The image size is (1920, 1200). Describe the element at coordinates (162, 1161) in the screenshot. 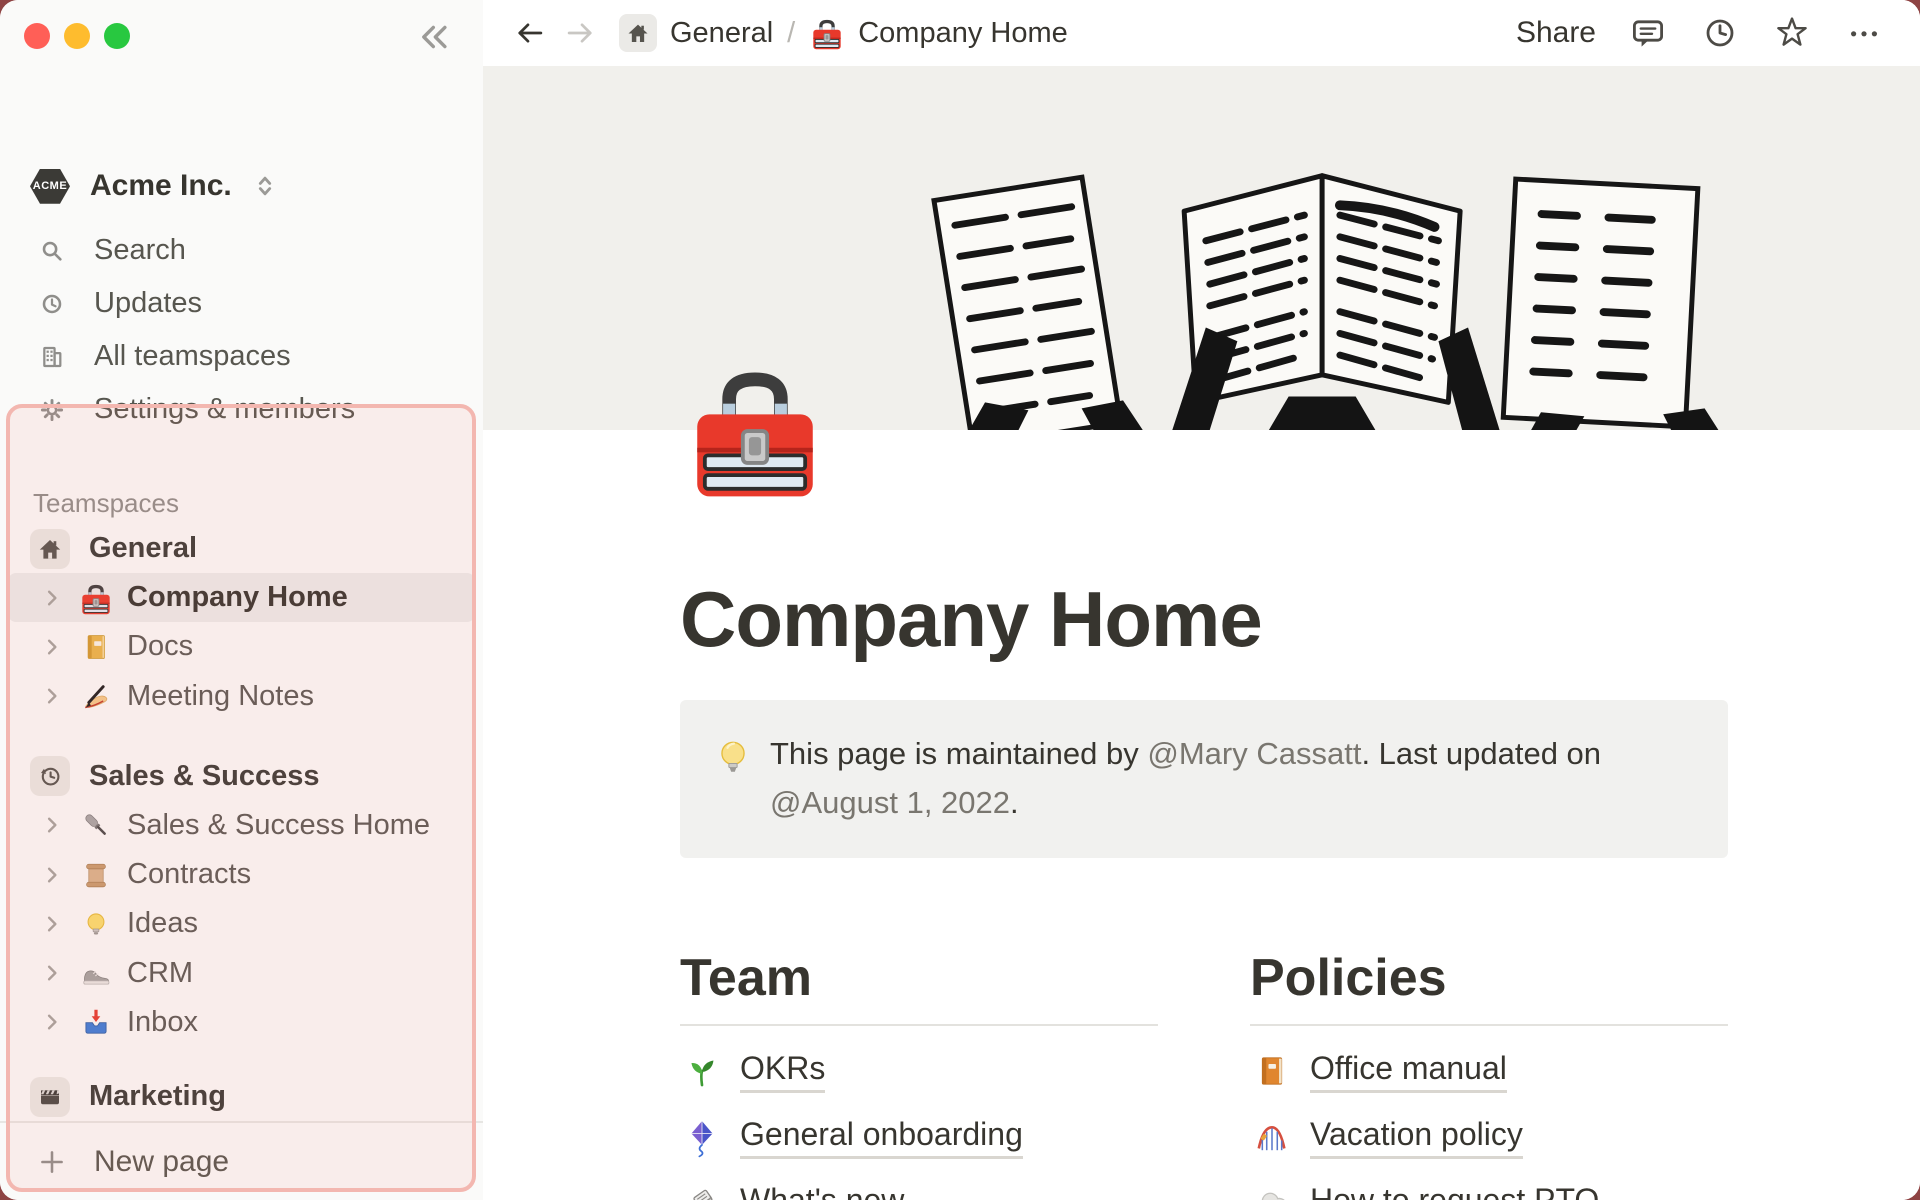

I see `new-page-label: New page` at that location.